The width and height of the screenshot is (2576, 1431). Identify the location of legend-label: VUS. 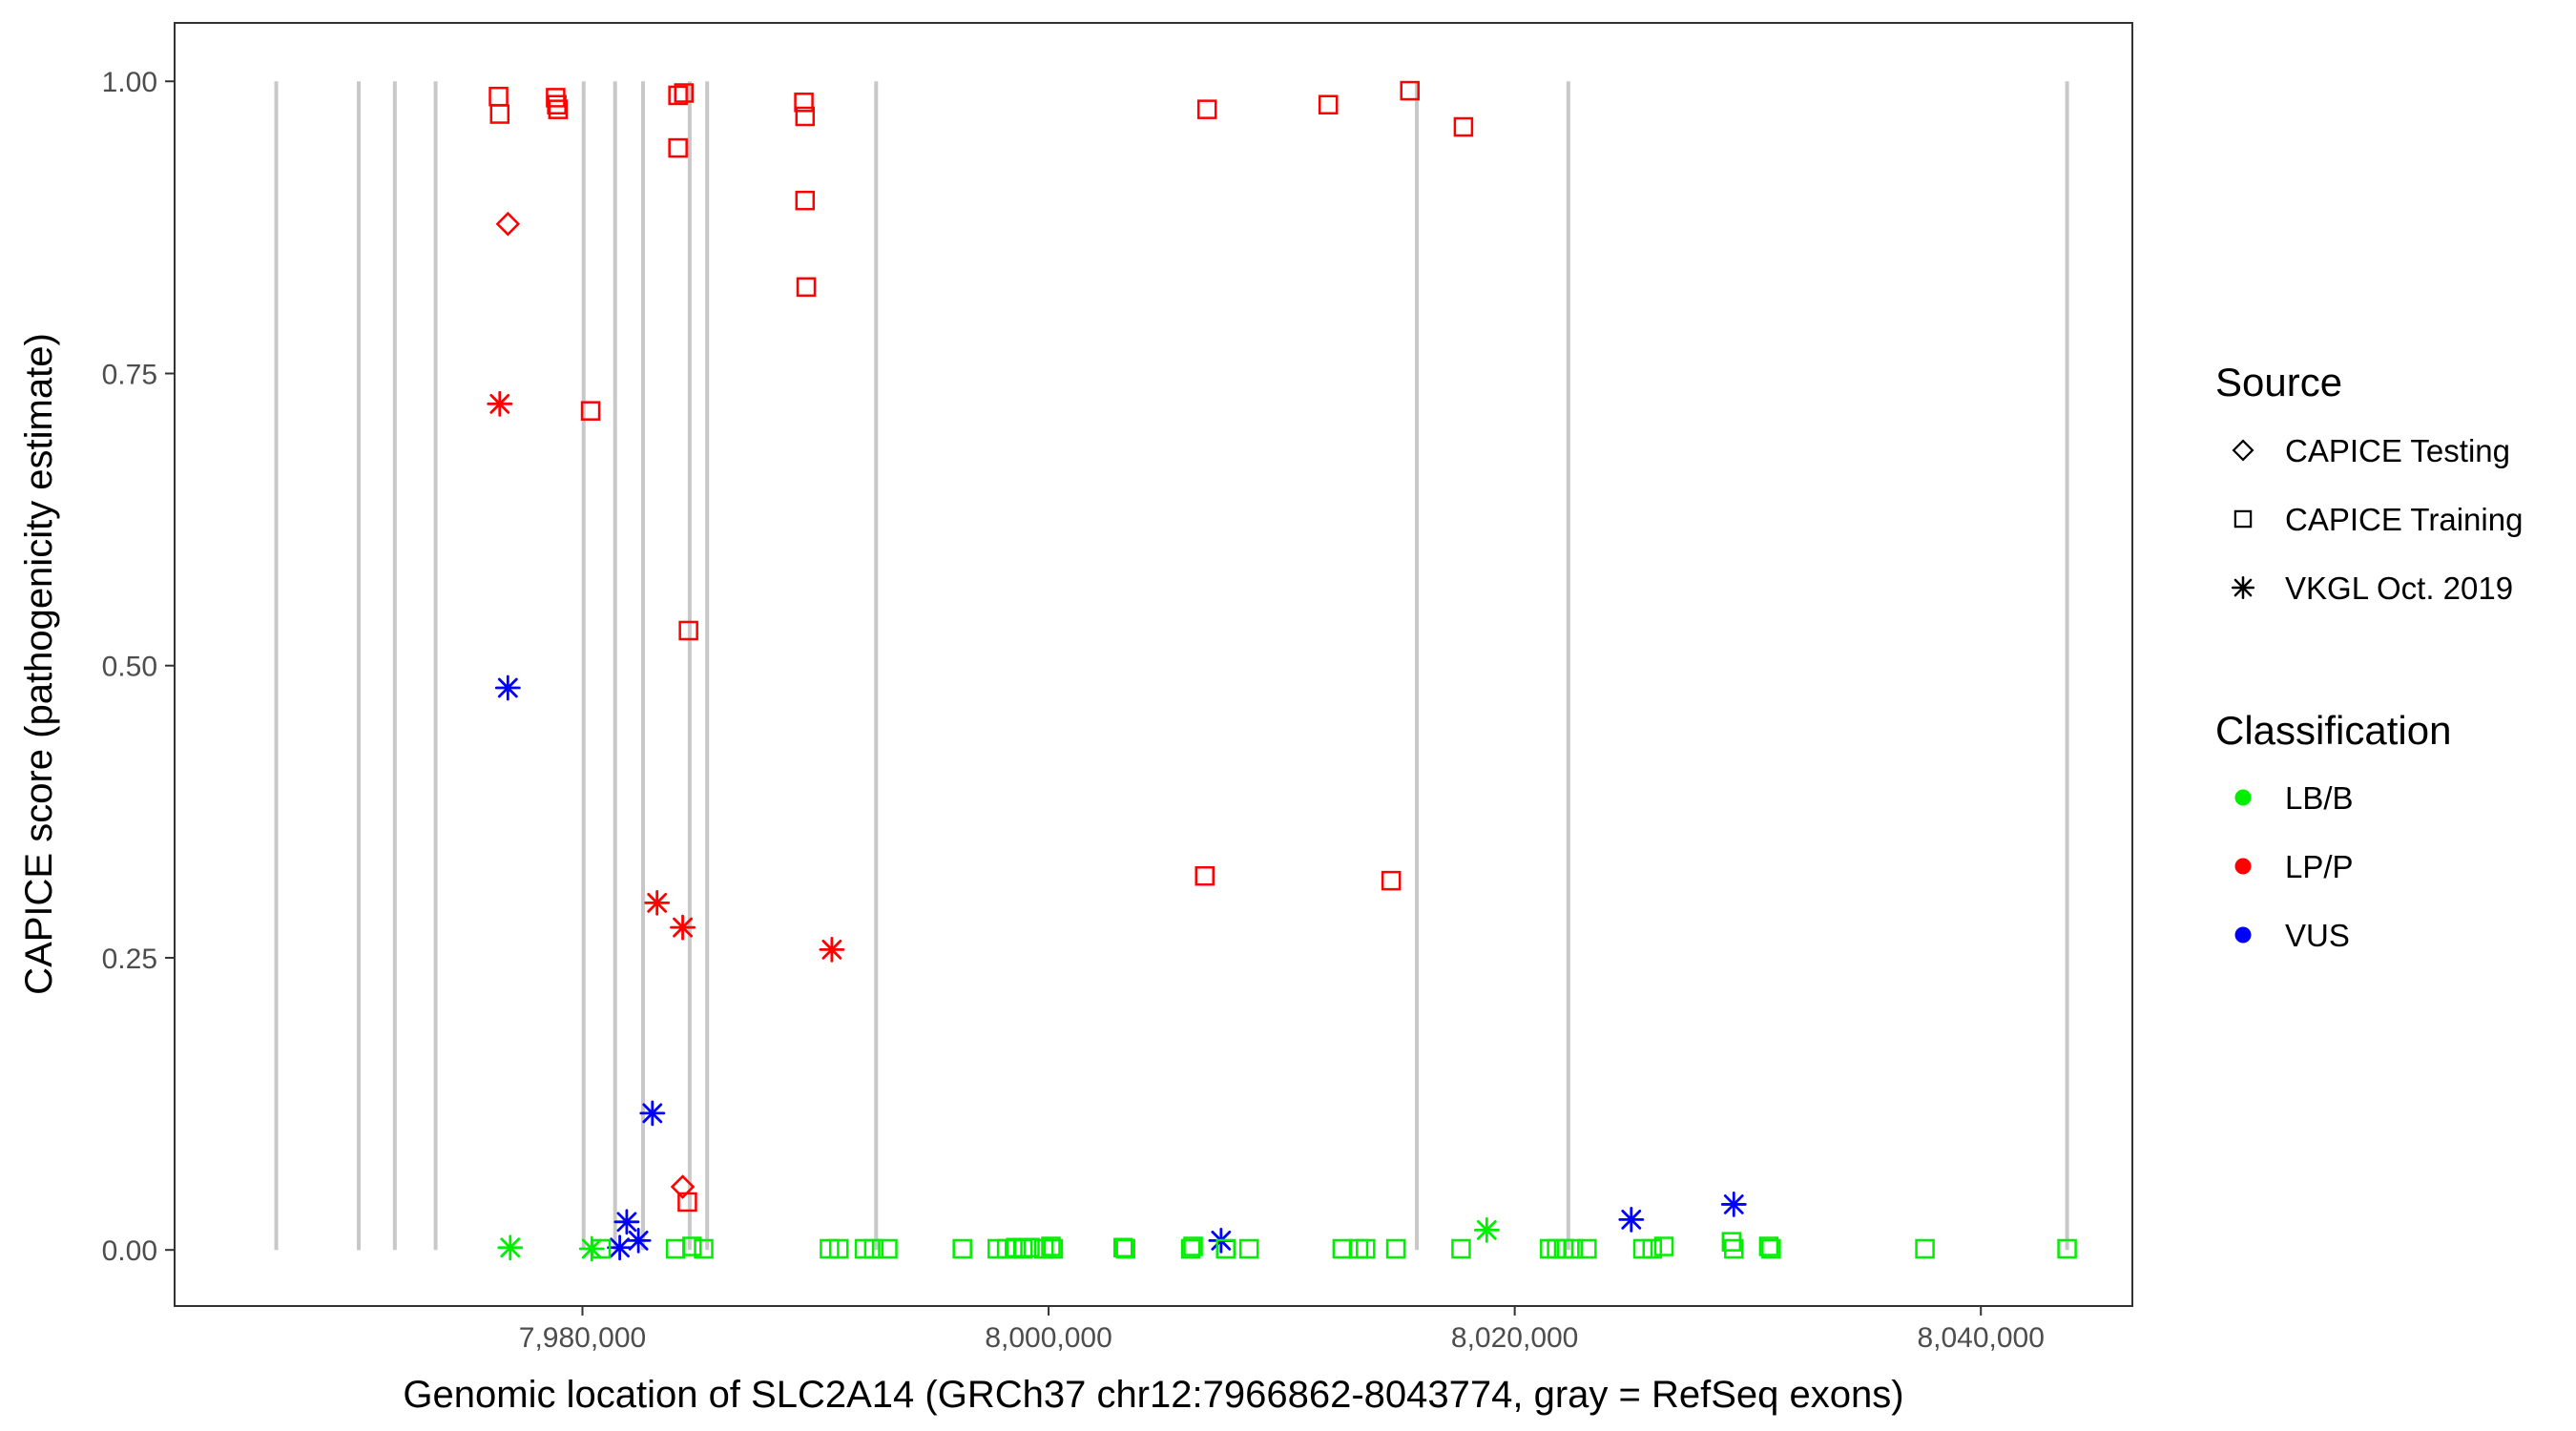
(2317, 936).